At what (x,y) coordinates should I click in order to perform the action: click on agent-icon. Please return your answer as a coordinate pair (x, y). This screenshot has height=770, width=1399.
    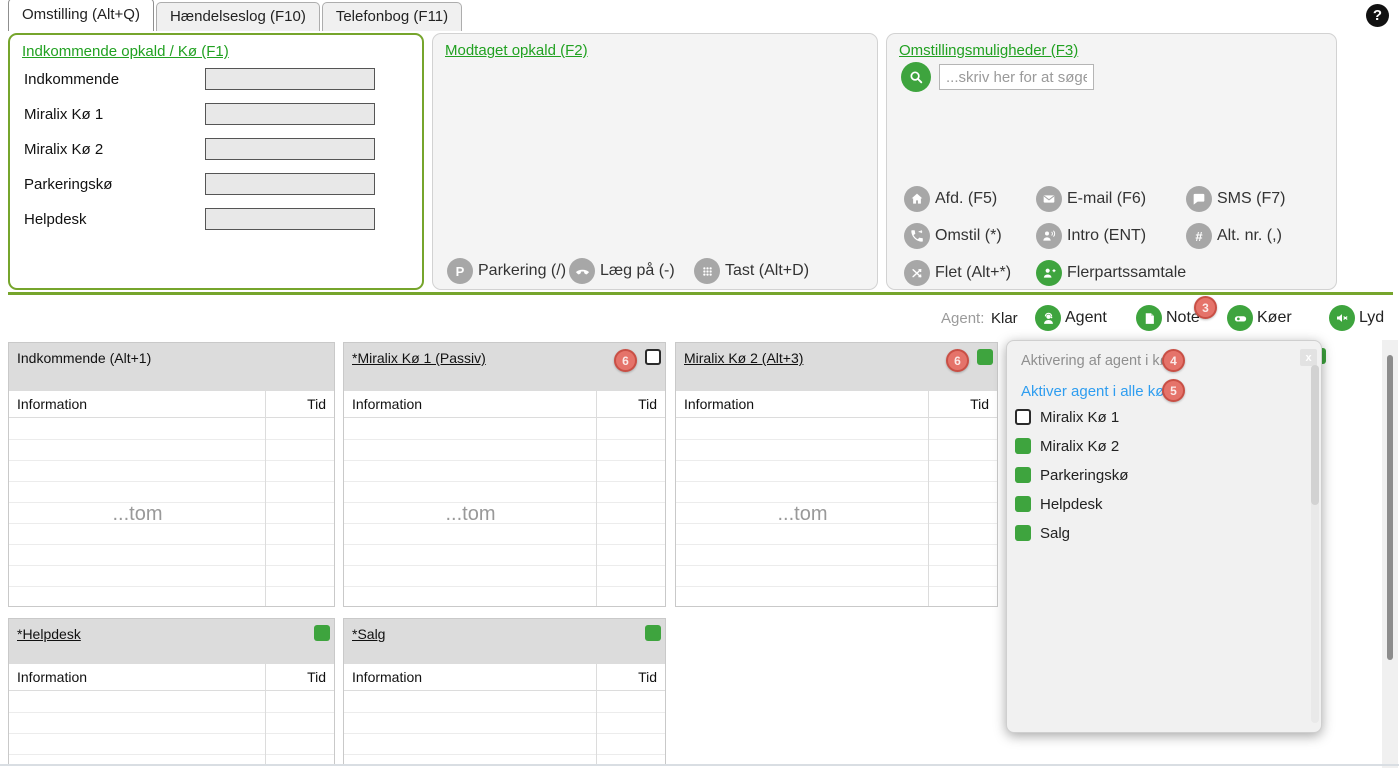
    Looking at the image, I should click on (1048, 318).